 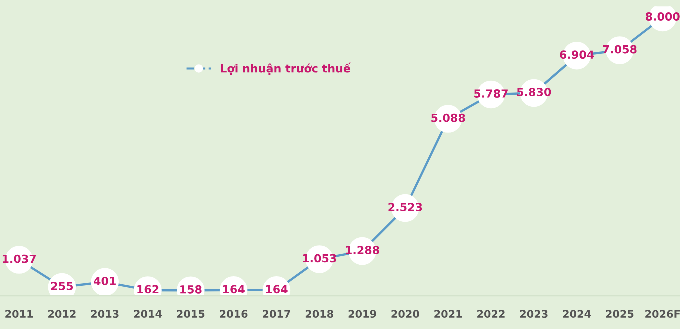 I want to click on data-label: 2.523, so click(x=405, y=207).